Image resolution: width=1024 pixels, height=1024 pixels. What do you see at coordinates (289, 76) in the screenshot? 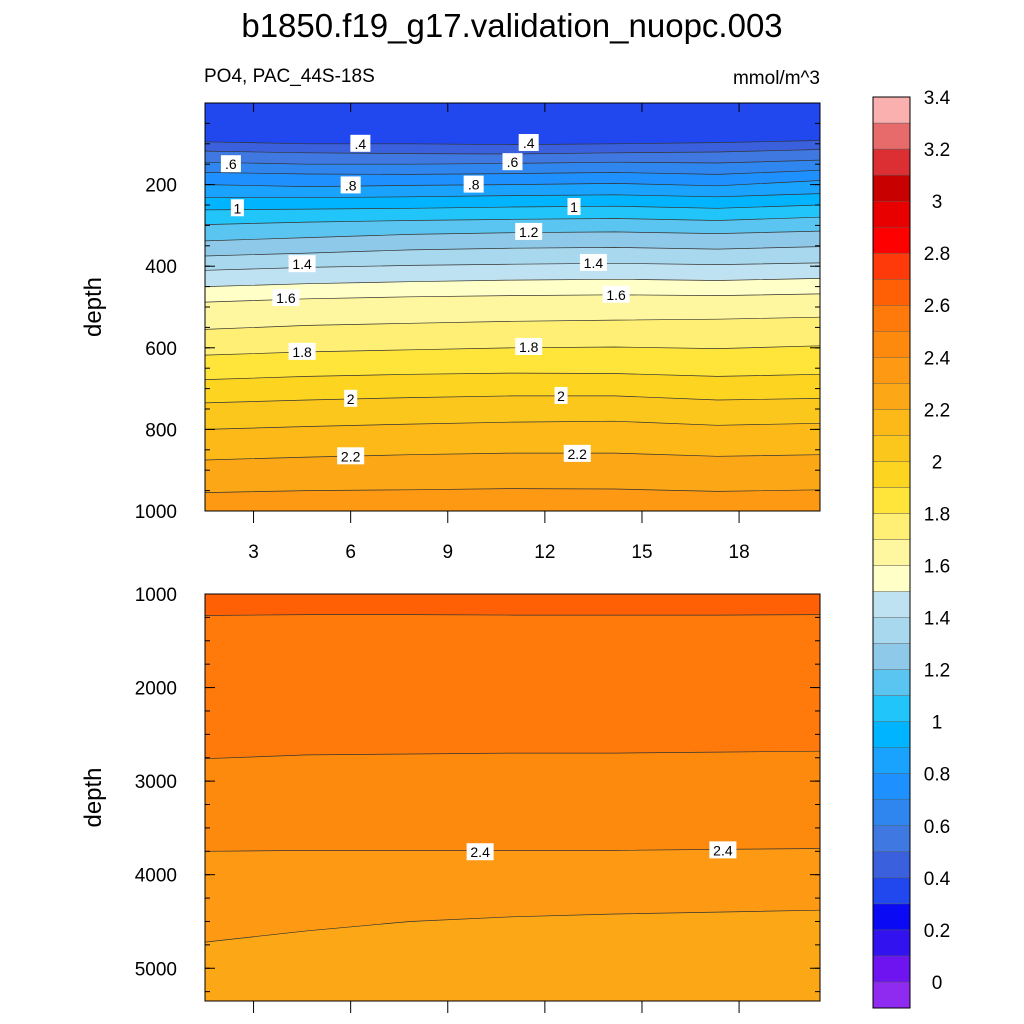
I see `chart-subtitle: PO4, PAC_44S-18S` at bounding box center [289, 76].